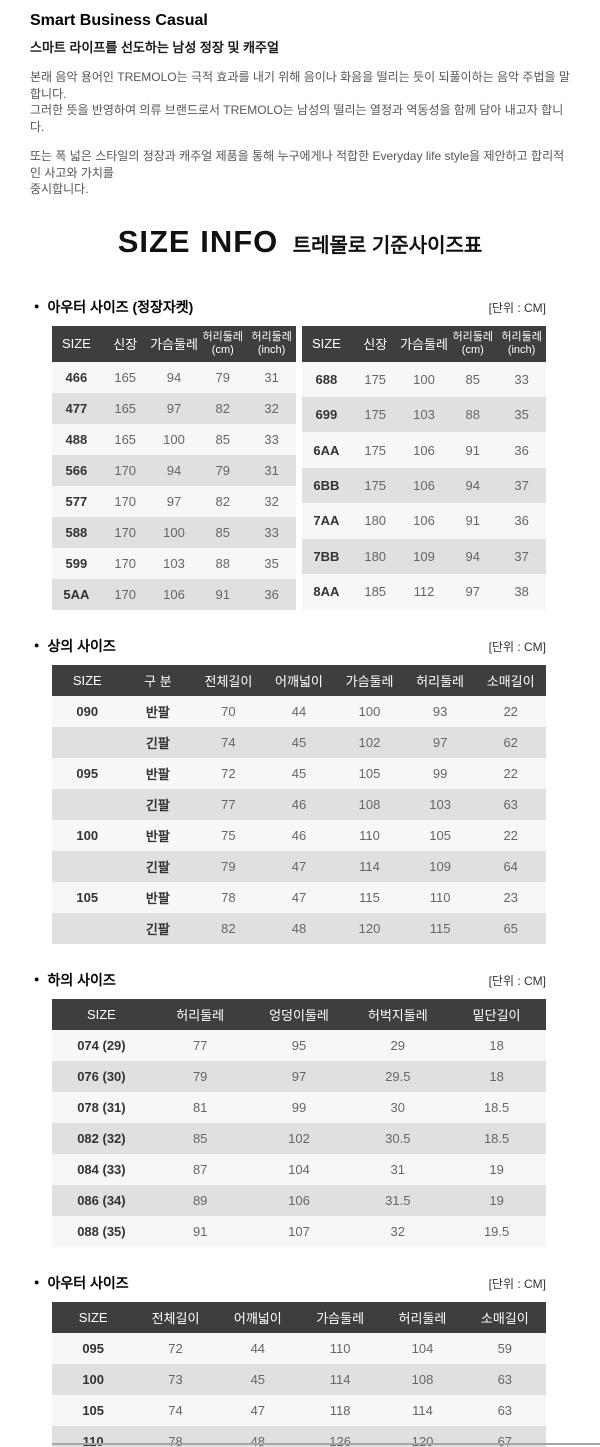 The height and width of the screenshot is (1447, 600). I want to click on table-cell: 103, so click(174, 563).